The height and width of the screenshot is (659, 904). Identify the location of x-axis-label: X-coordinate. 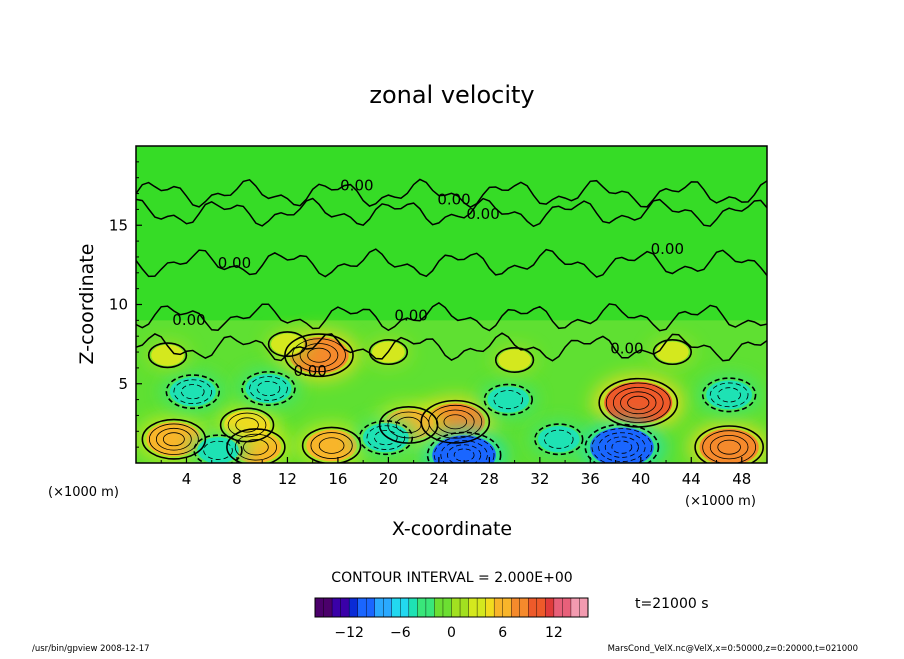
(452, 529).